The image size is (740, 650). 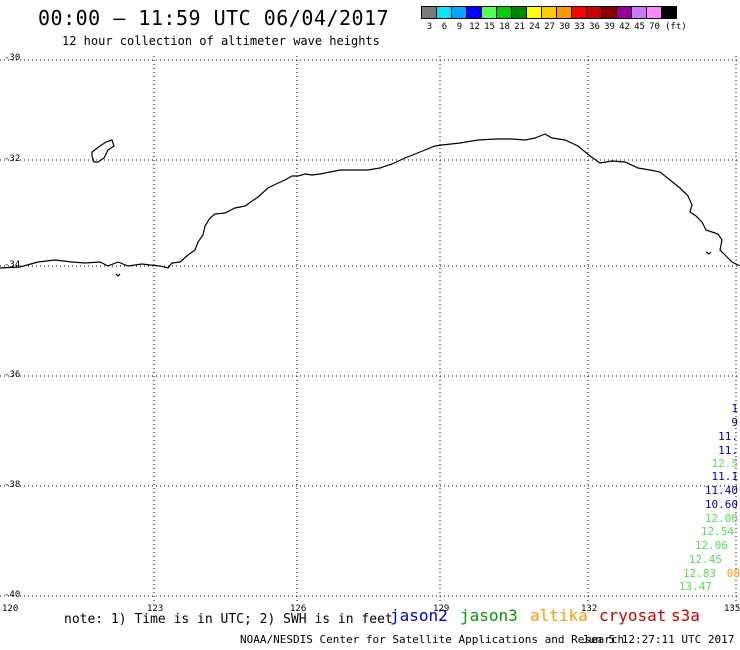 I want to click on color-scale-label: 45, so click(x=639, y=27).